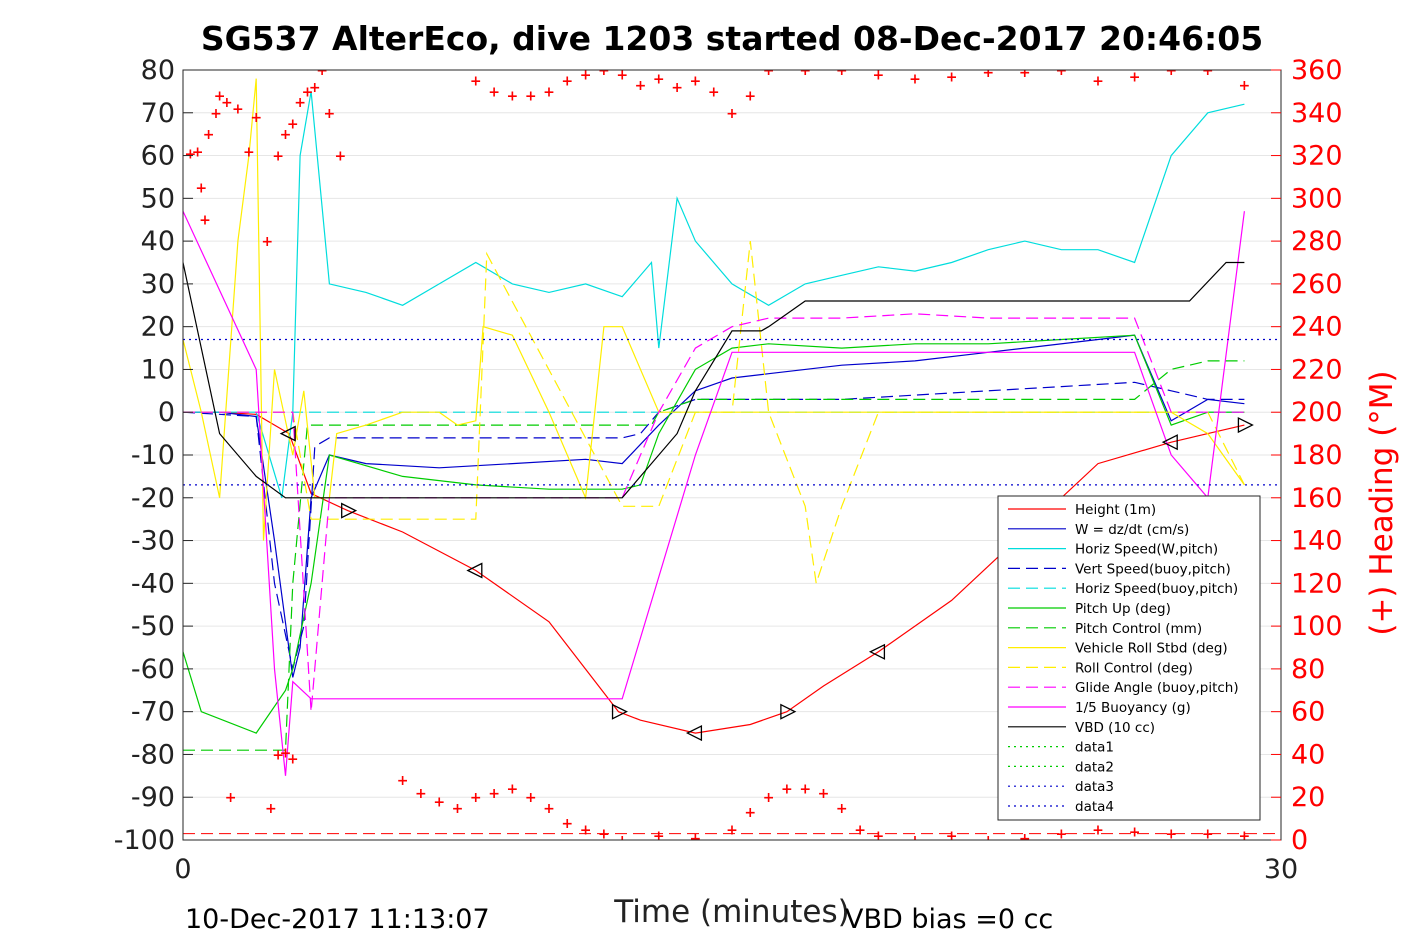  Describe the element at coordinates (1317, 369) in the screenshot. I see `y-right-tick-label: 220` at that location.